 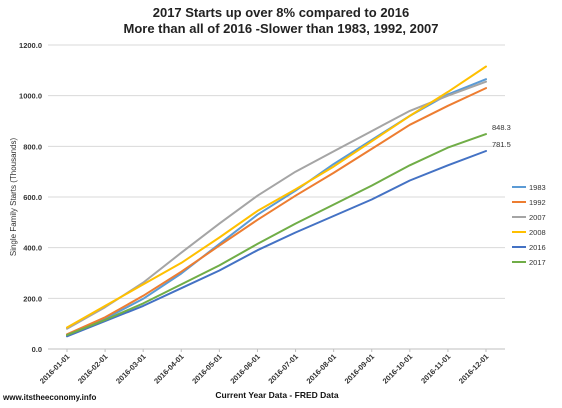 What do you see at coordinates (37, 349) in the screenshot?
I see `y-tick-label: 0.0` at bounding box center [37, 349].